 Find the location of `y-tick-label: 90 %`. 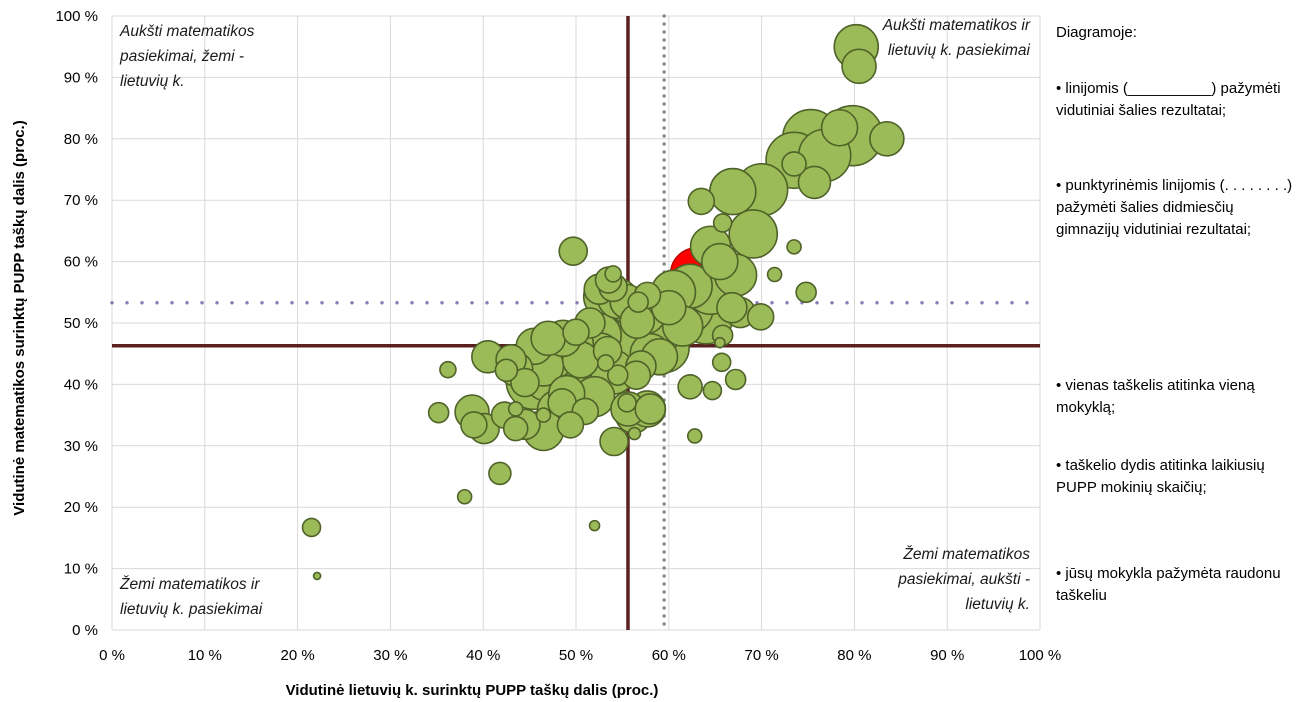

y-tick-label: 90 % is located at coordinates (81, 77).